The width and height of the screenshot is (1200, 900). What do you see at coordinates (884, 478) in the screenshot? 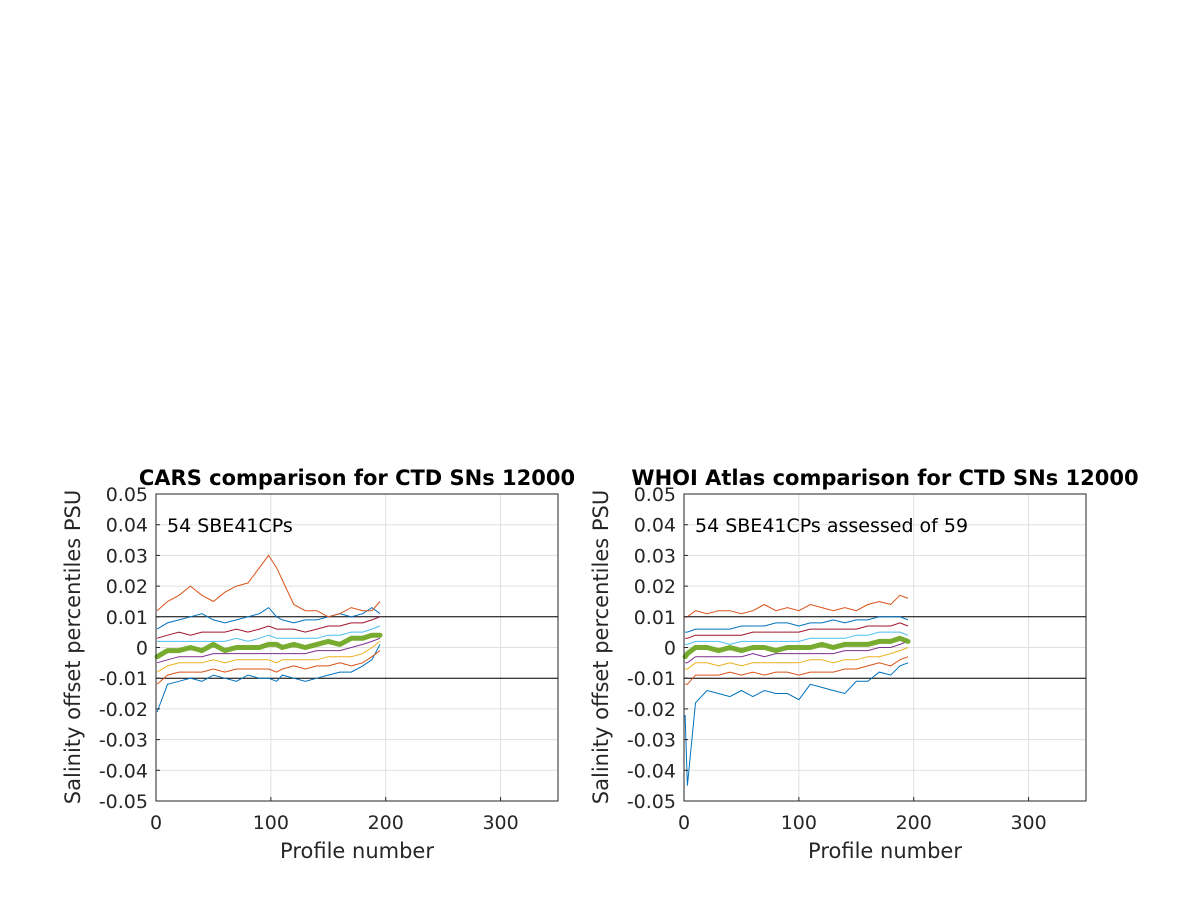
I see `chart-title: WHOI Atlas comparison for CTD SNs 12000` at bounding box center [884, 478].